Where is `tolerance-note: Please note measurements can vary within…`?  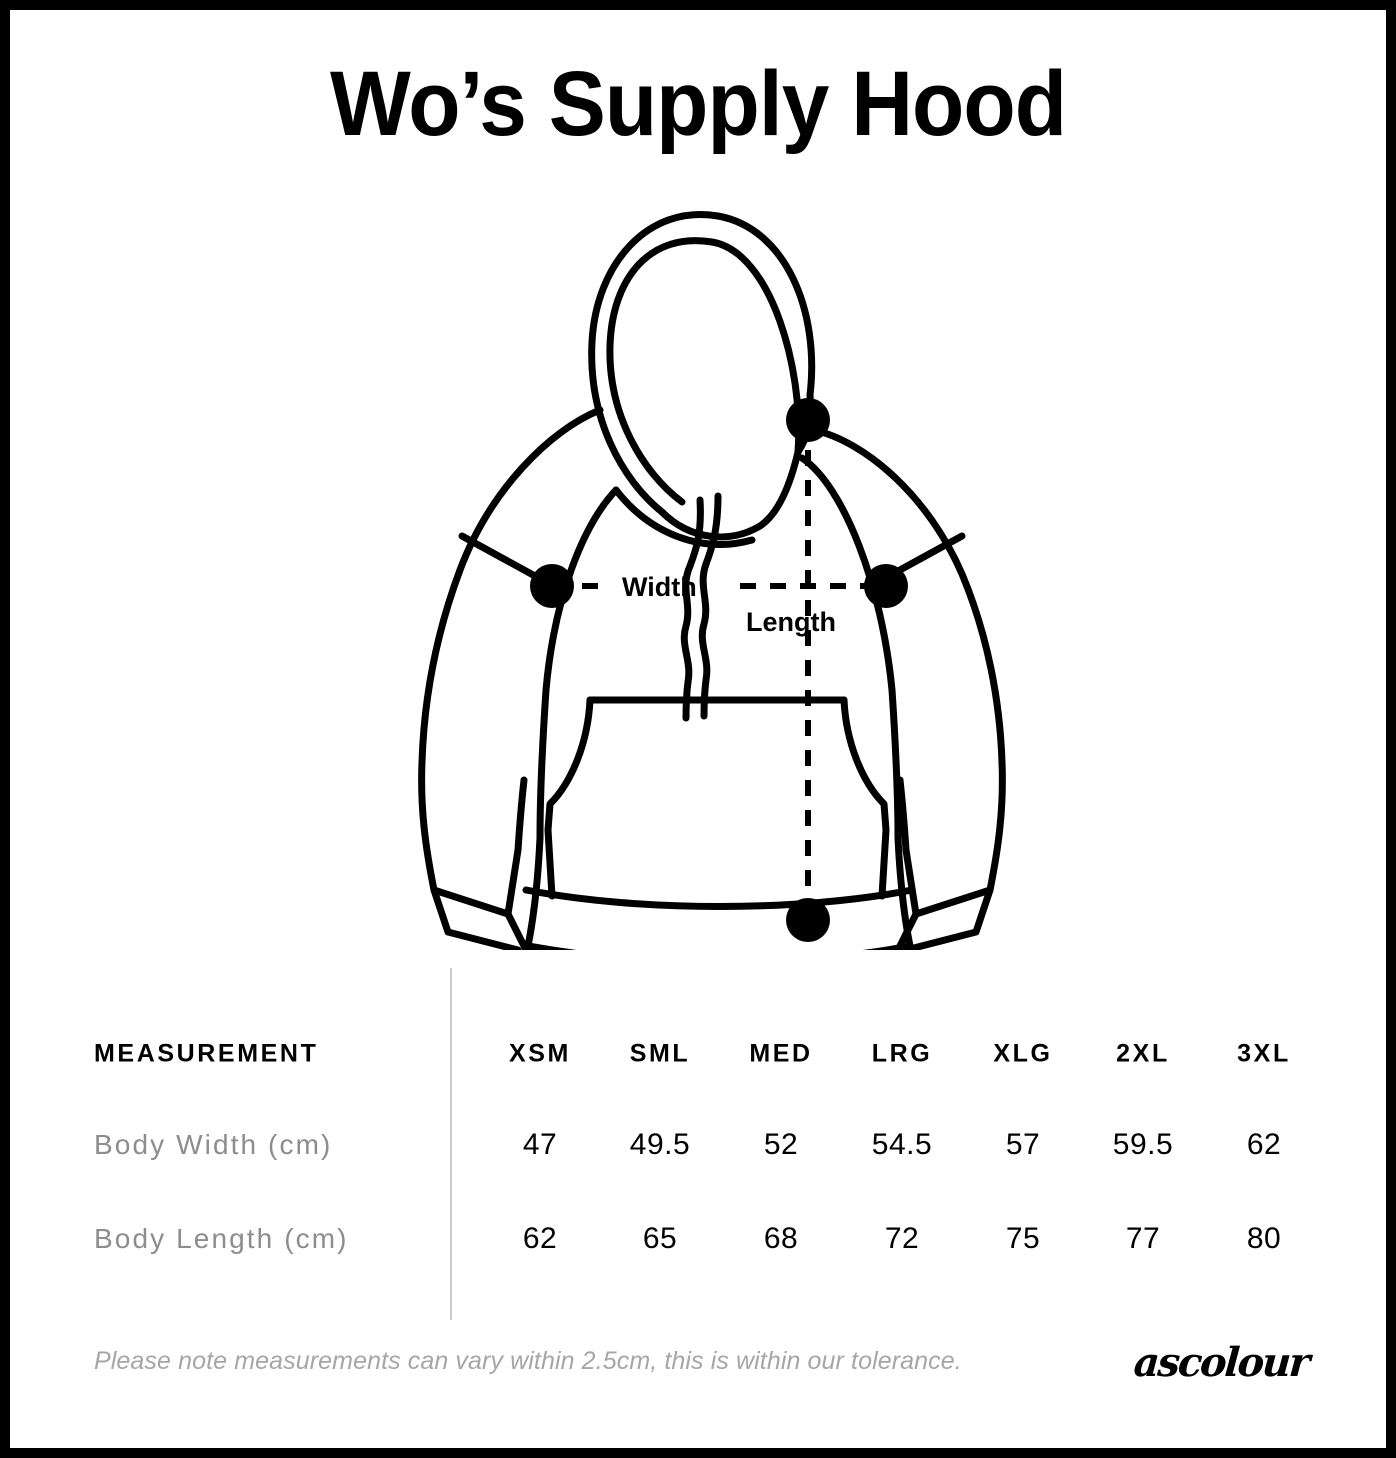 tolerance-note: Please note measurements can vary within… is located at coordinates (528, 1361).